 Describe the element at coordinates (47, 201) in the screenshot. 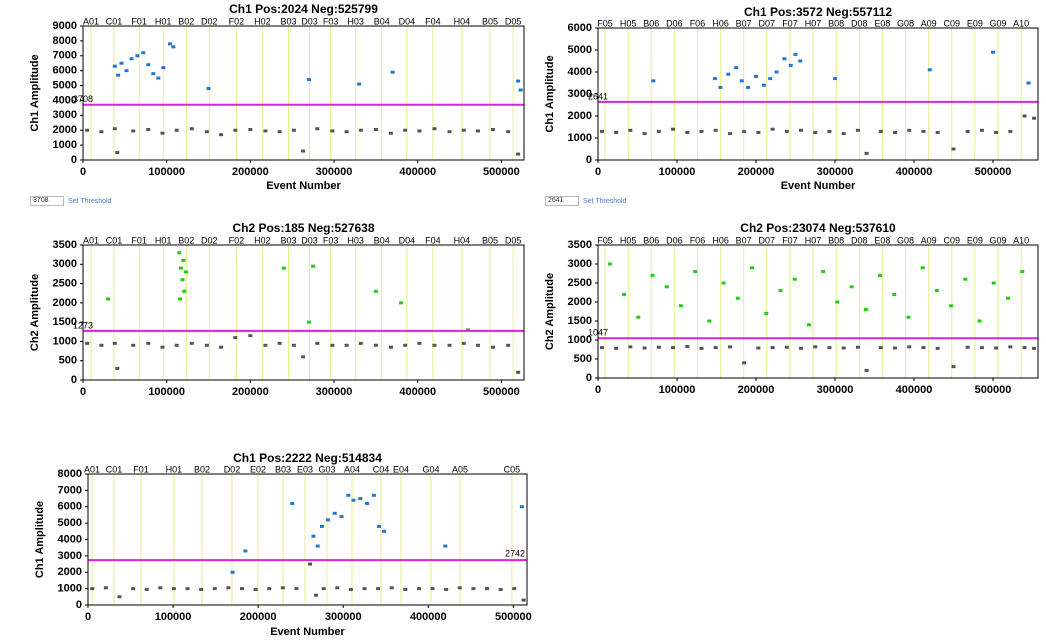

I see `threshold-input: 3708` at that location.